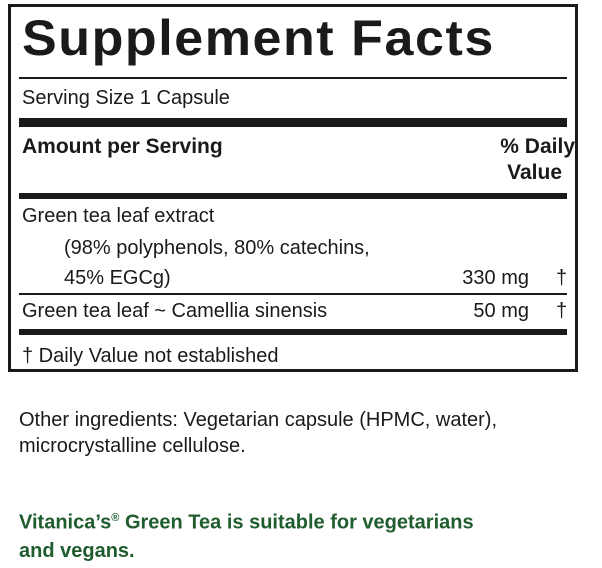  Describe the element at coordinates (495, 278) in the screenshot. I see `ingredient-amount: 330 mg` at that location.